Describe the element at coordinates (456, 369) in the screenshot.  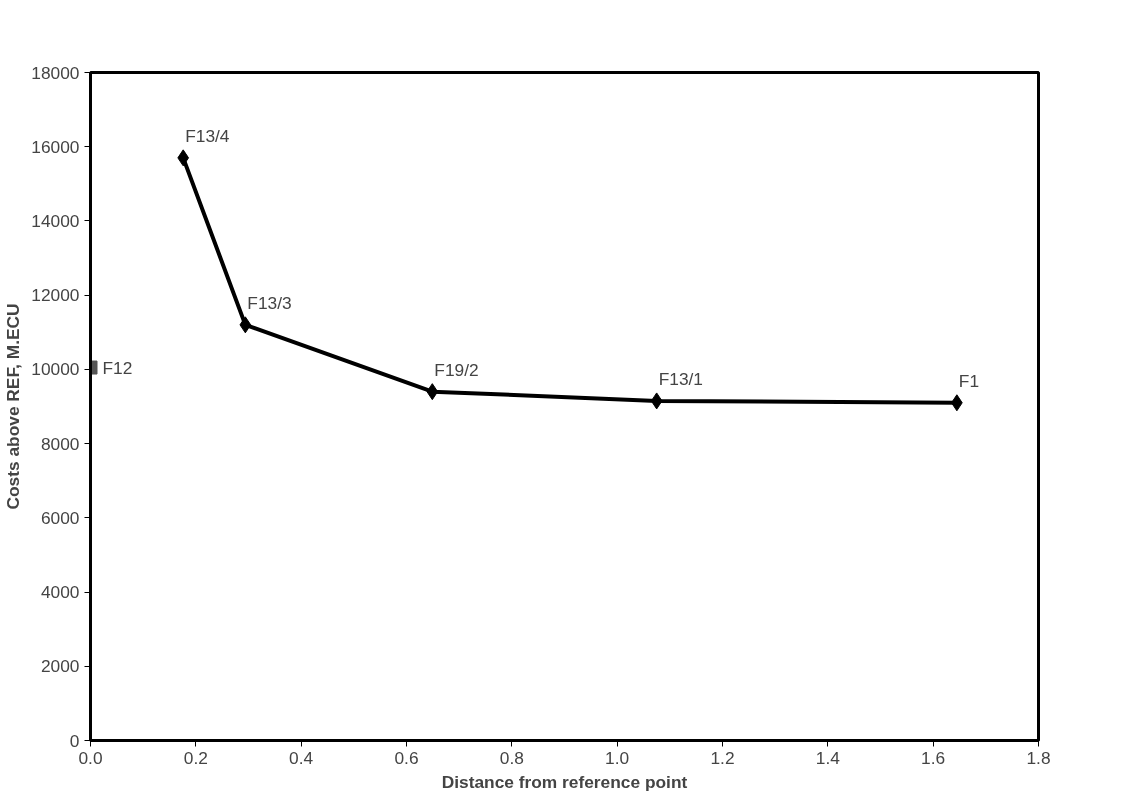
I see `annotation: F19/2` at that location.